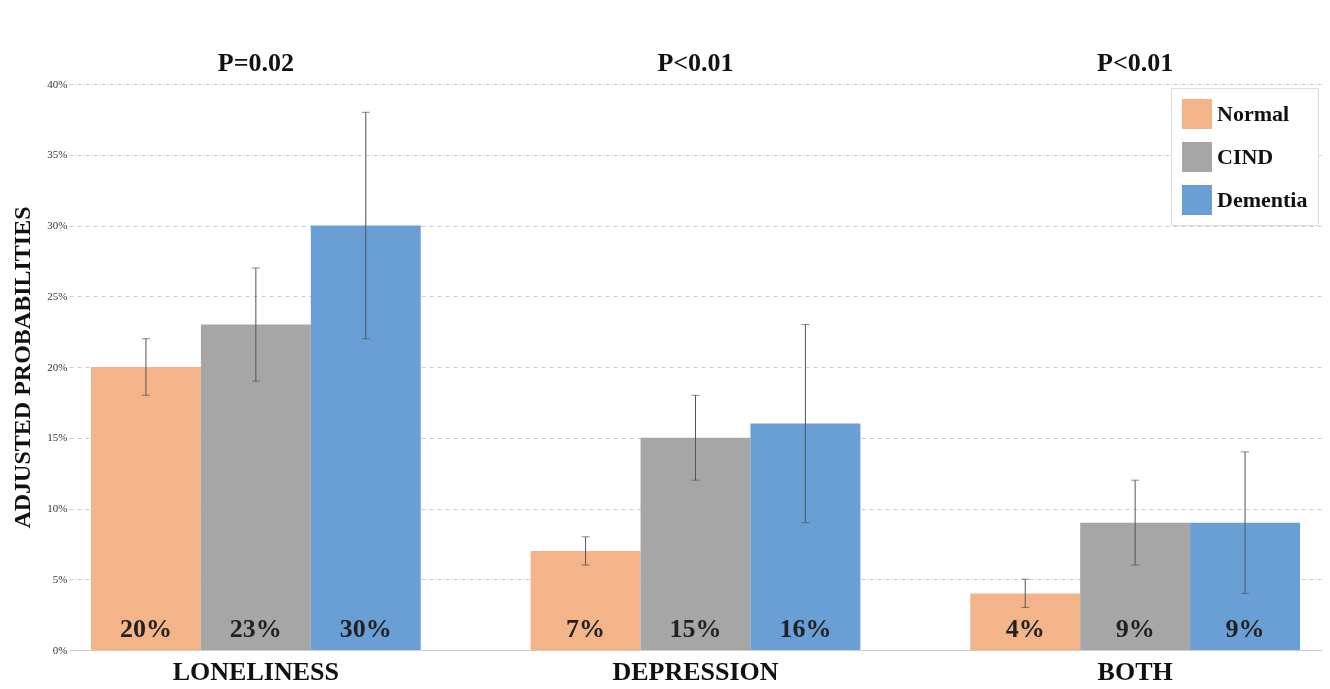 This screenshot has height=689, width=1330. I want to click on y-tick-label: 25%, so click(57, 295).